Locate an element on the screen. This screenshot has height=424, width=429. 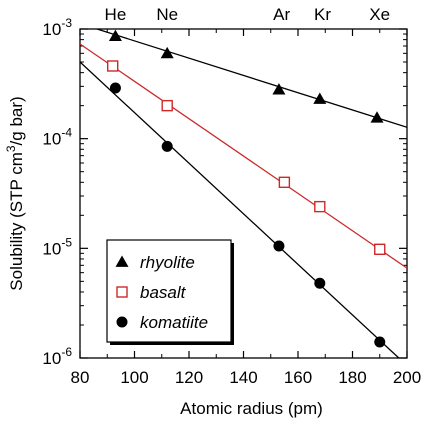
y-tick-exponent: -6 is located at coordinates (66, 352).